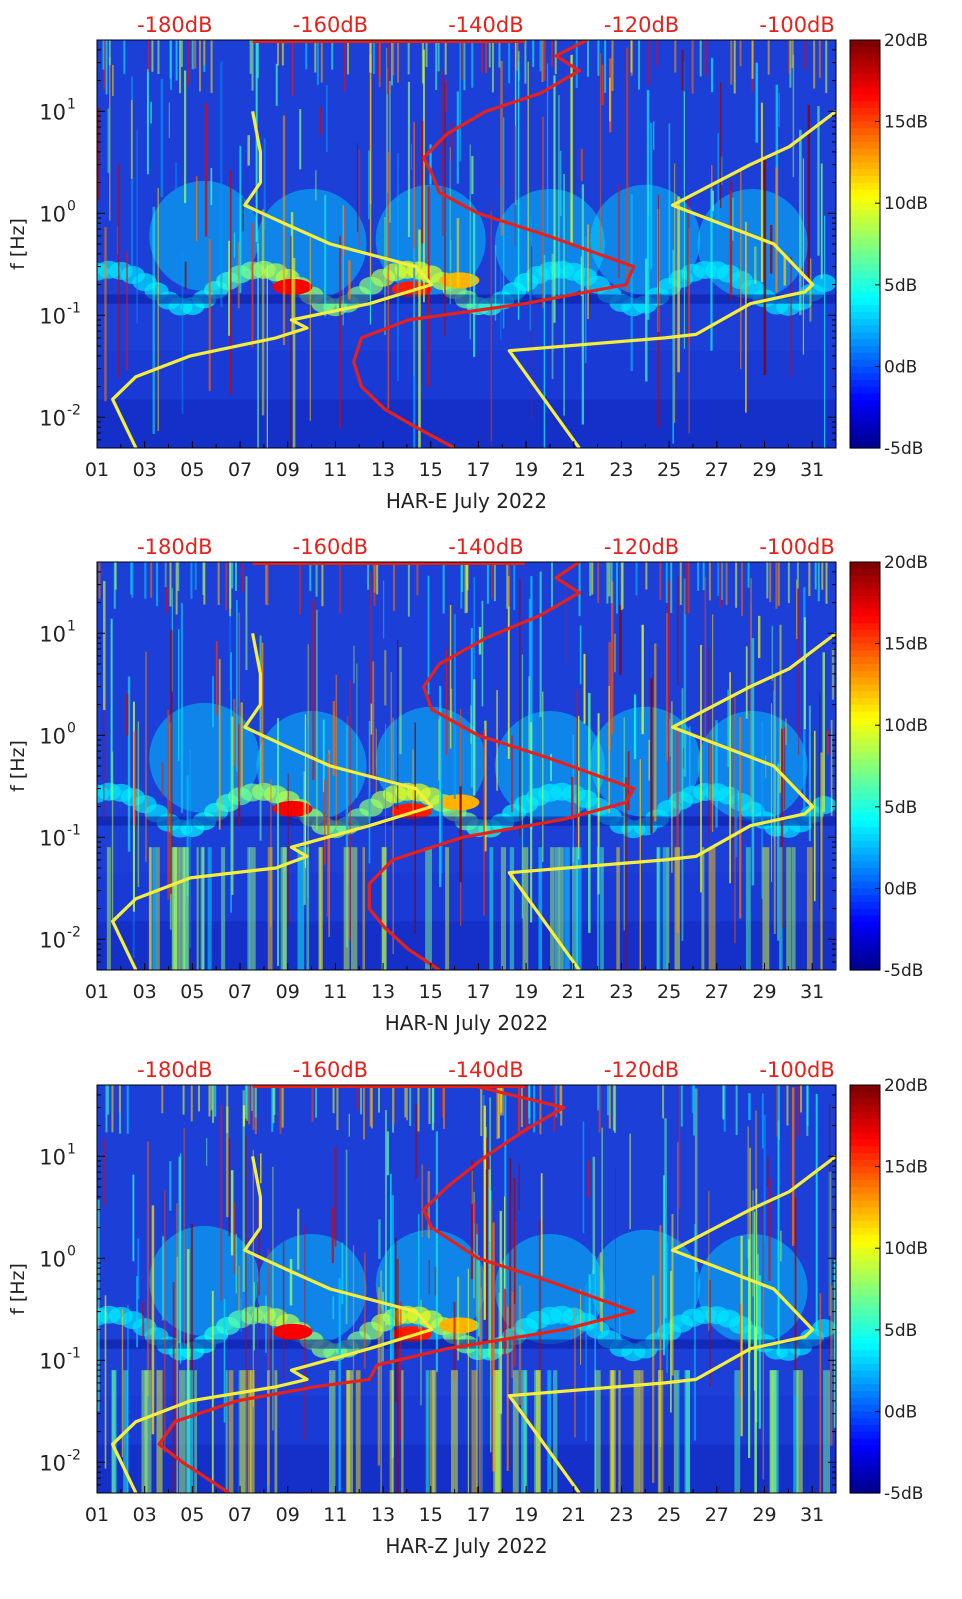 This screenshot has height=1599, width=962. Describe the element at coordinates (330, 547) in the screenshot. I see `top-db-tick-label: -160dB` at that location.